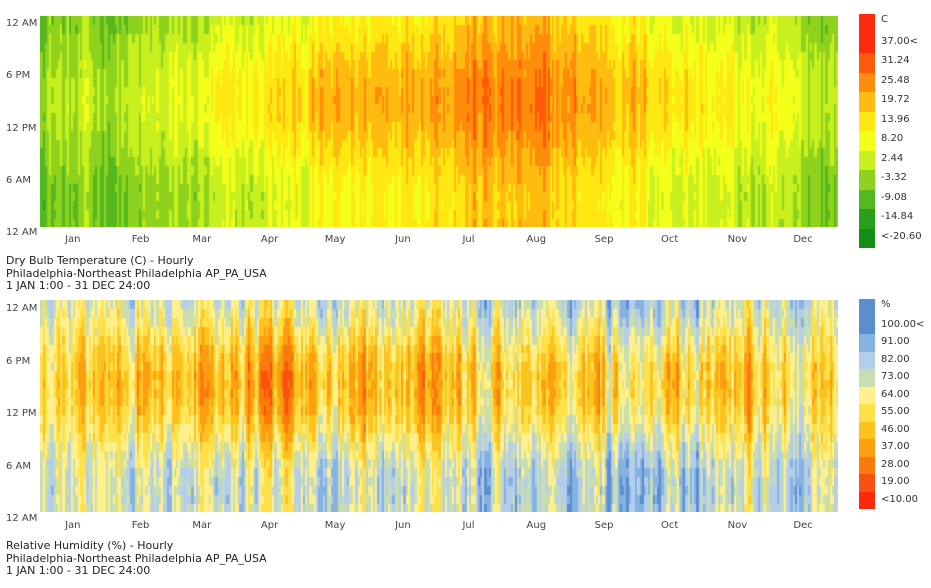 Image resolution: width=931 pixels, height=588 pixels. Describe the element at coordinates (895, 99) in the screenshot. I see `legend-label: 19.72` at that location.